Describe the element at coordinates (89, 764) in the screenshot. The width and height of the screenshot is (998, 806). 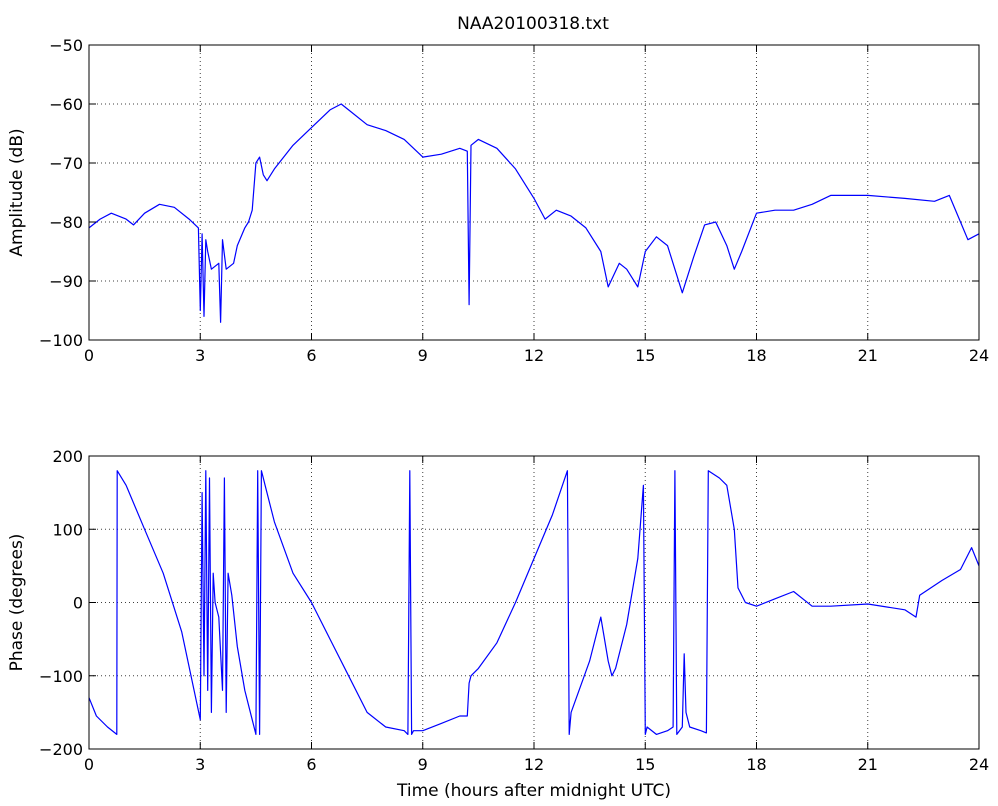
I see `phase-x-tick-label: 0` at that location.